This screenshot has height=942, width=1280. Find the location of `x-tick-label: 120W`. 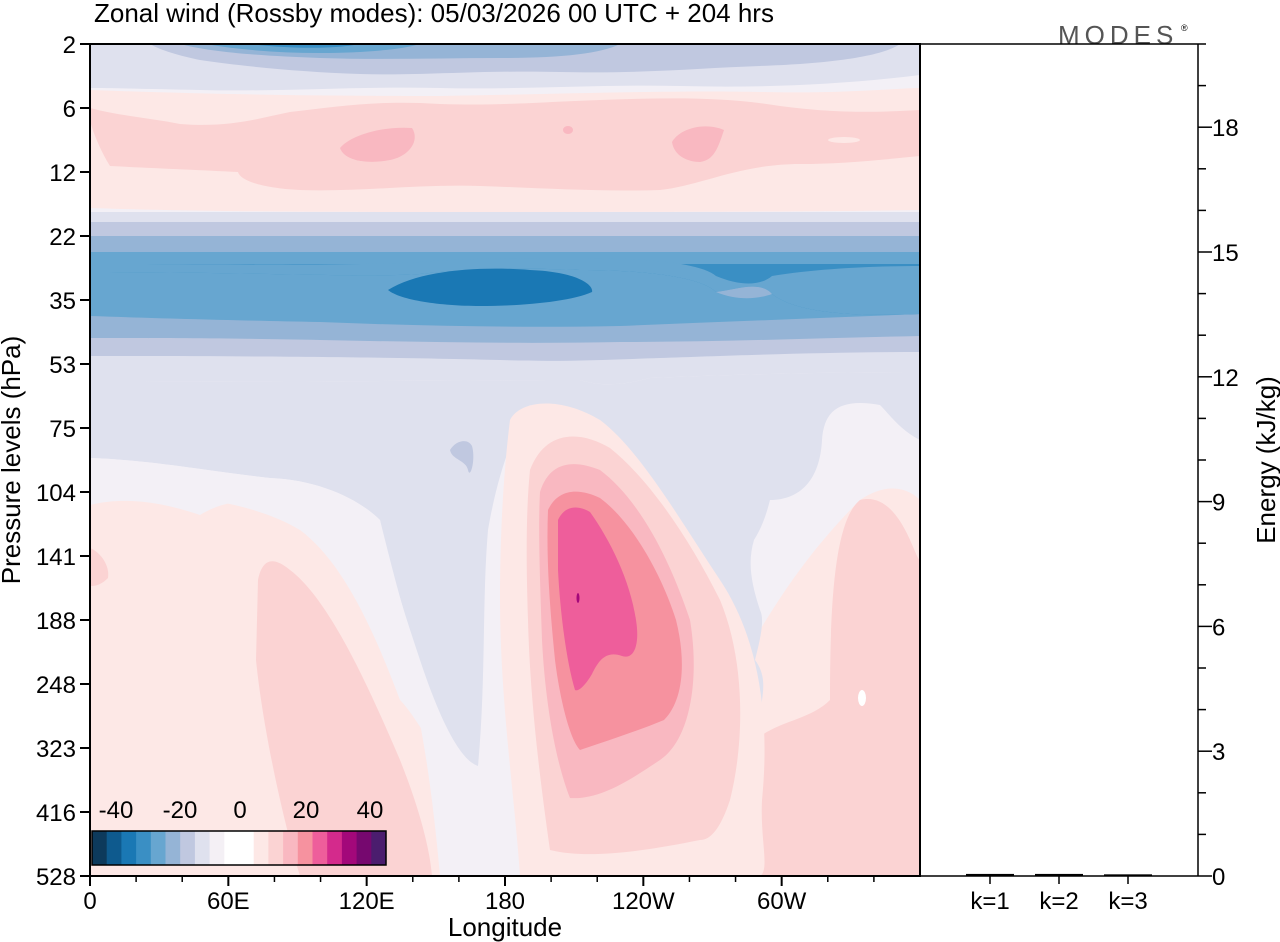

x-tick-label: 120W is located at coordinates (643, 901).